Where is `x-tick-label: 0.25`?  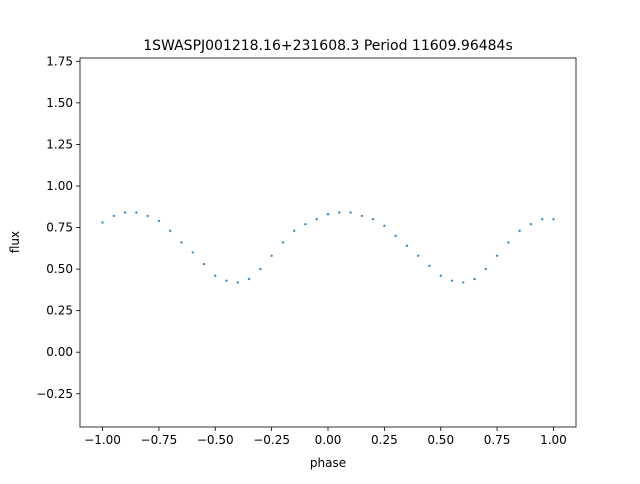 x-tick-label: 0.25 is located at coordinates (384, 440).